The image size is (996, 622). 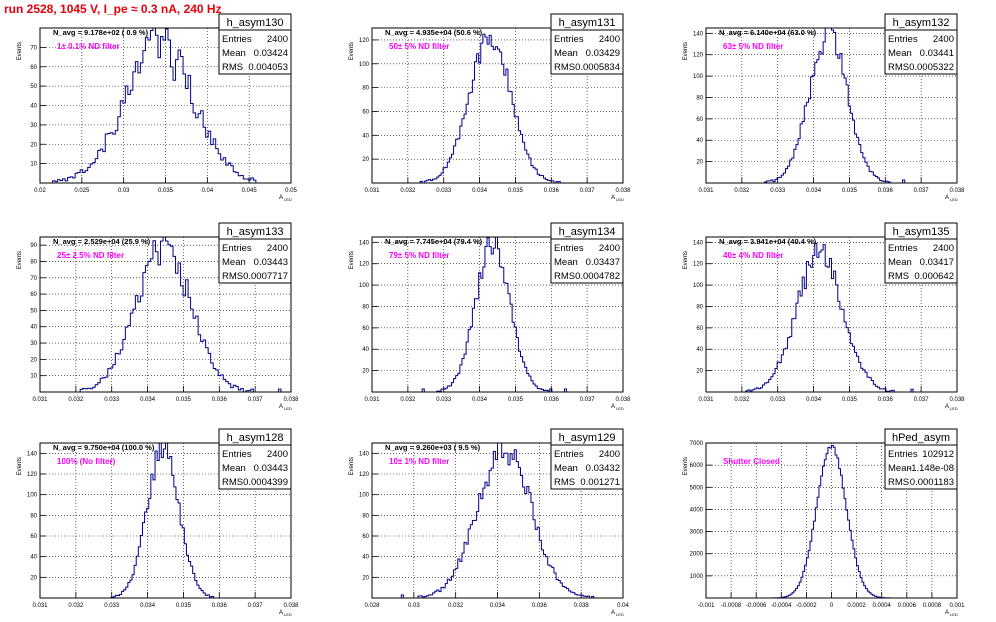 I want to click on stats-value: 0.03443, so click(x=271, y=468).